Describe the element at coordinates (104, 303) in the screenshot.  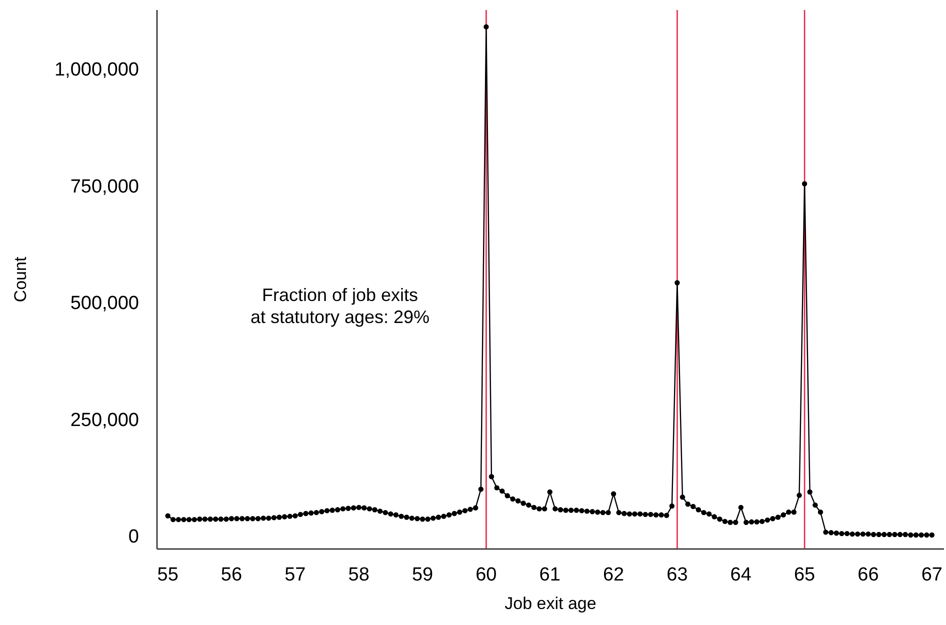
I see `y-tick-label: 500,000` at that location.